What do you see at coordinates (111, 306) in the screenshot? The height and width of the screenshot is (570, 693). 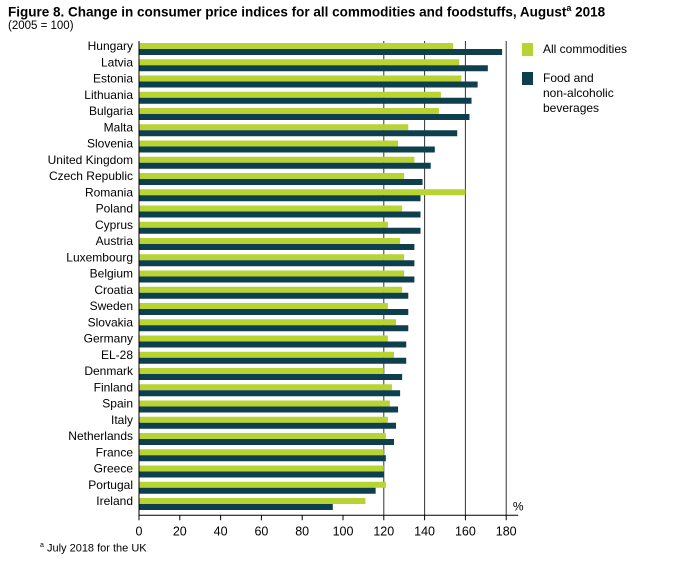 I see `category-label: Sweden` at bounding box center [111, 306].